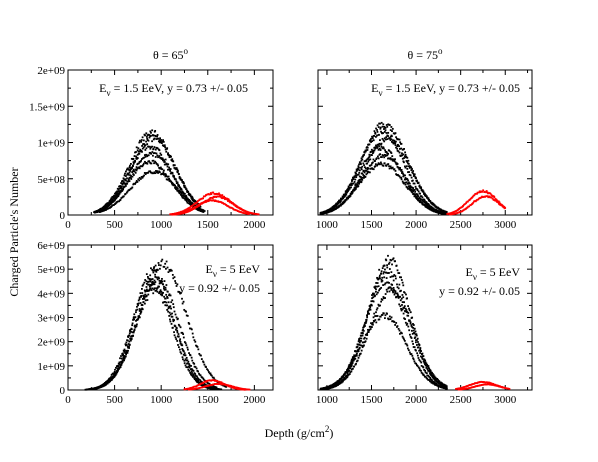 This screenshot has height=462, width=598. Describe the element at coordinates (51, 180) in the screenshot. I see `y-tick-label: 5e+08` at that location.